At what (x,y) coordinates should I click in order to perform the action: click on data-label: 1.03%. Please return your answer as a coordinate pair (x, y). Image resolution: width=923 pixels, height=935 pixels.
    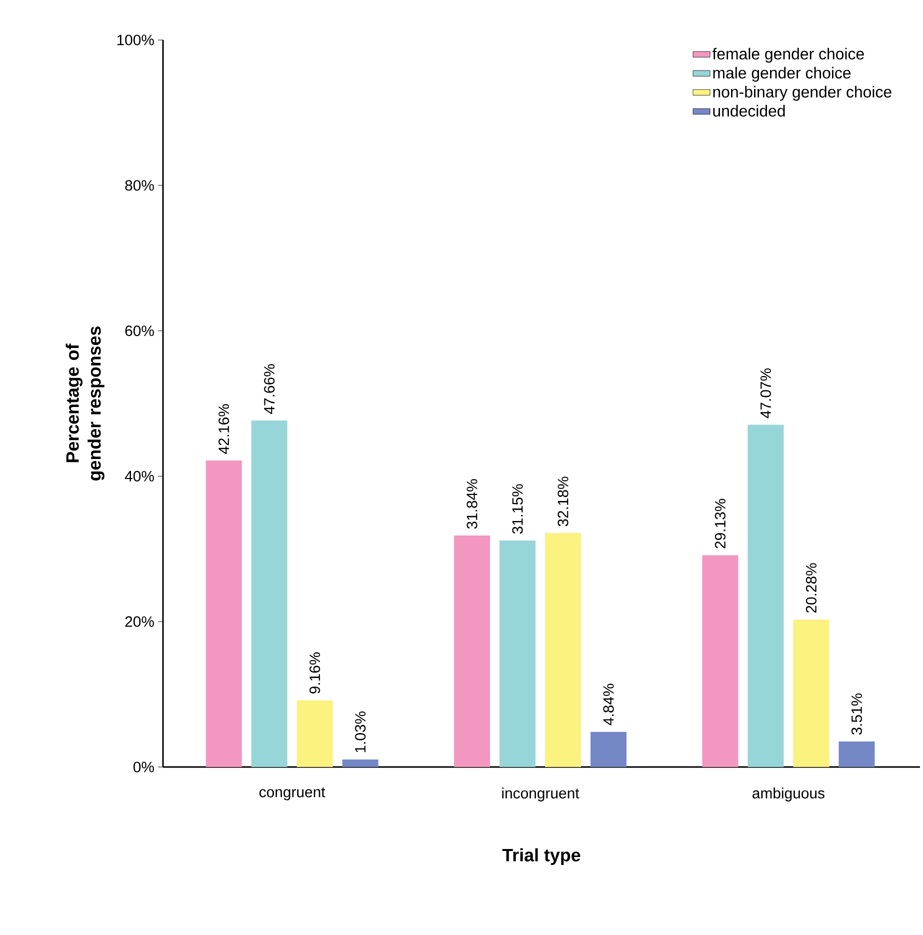
    Looking at the image, I should click on (360, 731).